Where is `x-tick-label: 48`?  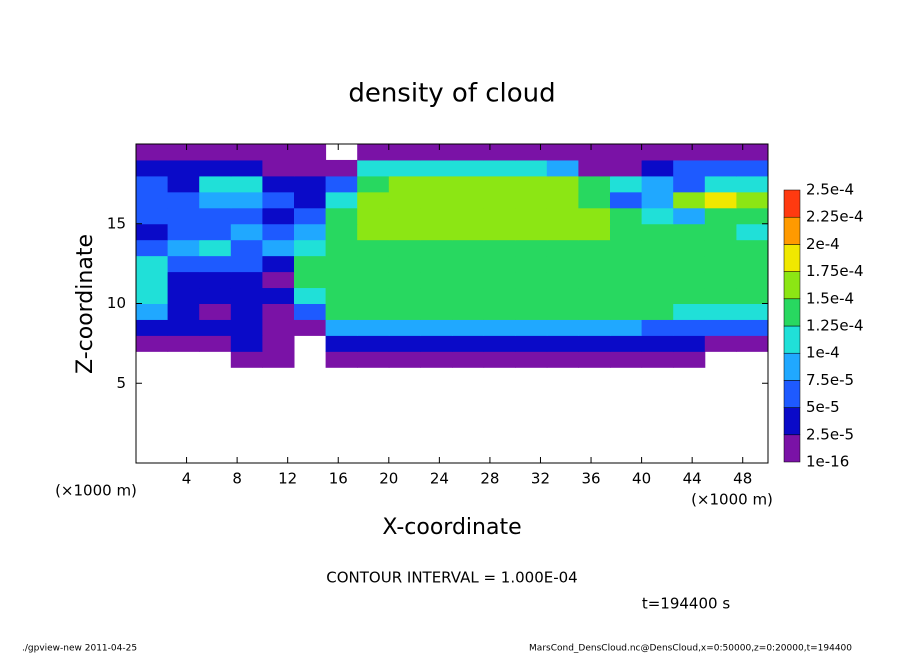
x-tick-label: 48 is located at coordinates (742, 479).